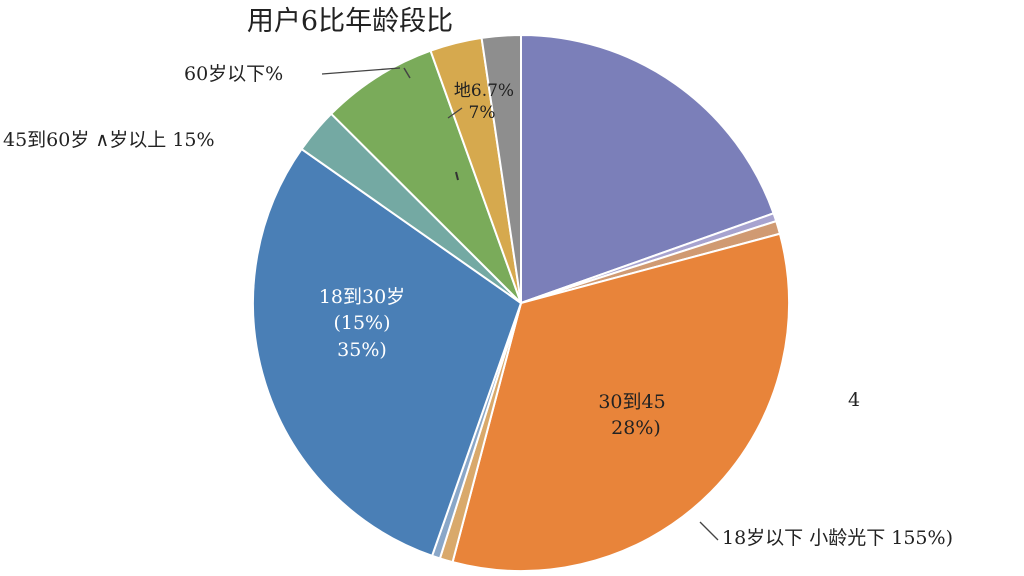 The image size is (1024, 576). I want to click on label-blue-line3: 35%), so click(362, 350).